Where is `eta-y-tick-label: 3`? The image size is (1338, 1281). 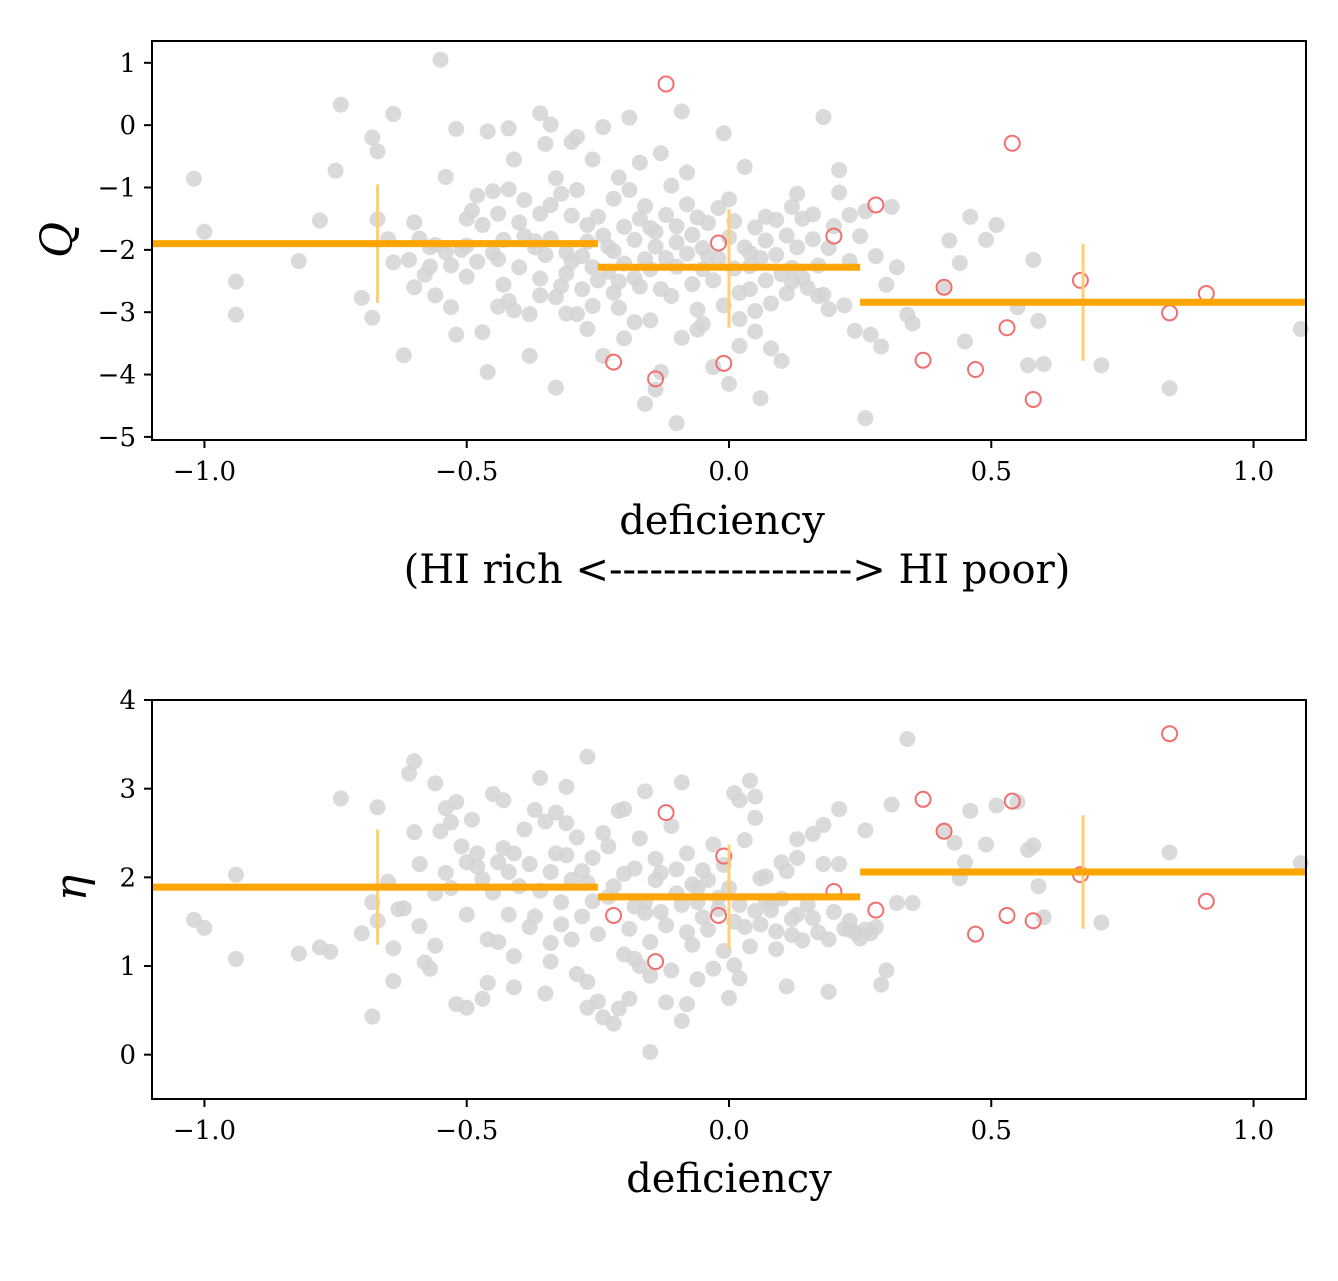 eta-y-tick-label: 3 is located at coordinates (127, 790).